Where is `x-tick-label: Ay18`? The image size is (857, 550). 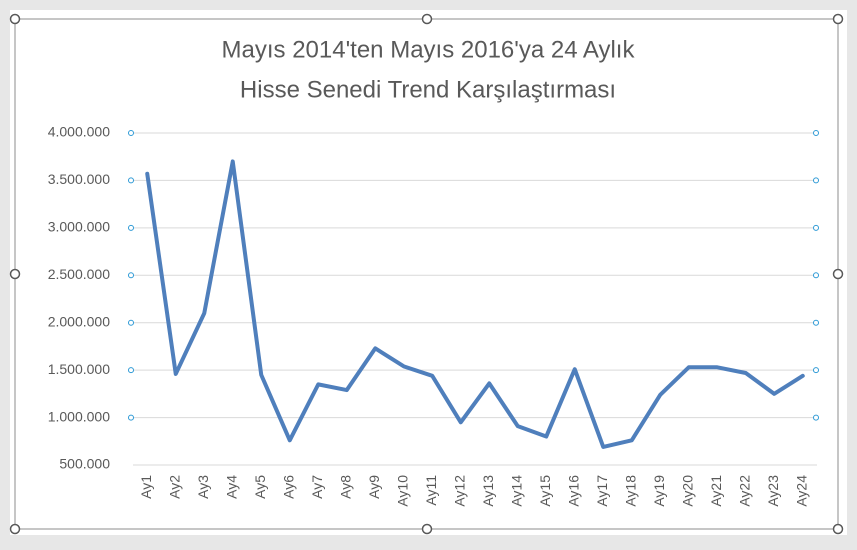
x-tick-label: Ay18 is located at coordinates (630, 491).